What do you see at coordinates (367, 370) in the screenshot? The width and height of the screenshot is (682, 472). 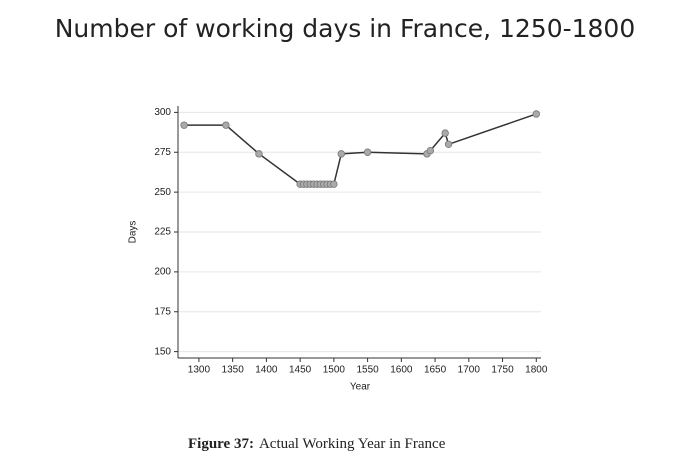 I see `x-tick-label: 1550` at bounding box center [367, 370].